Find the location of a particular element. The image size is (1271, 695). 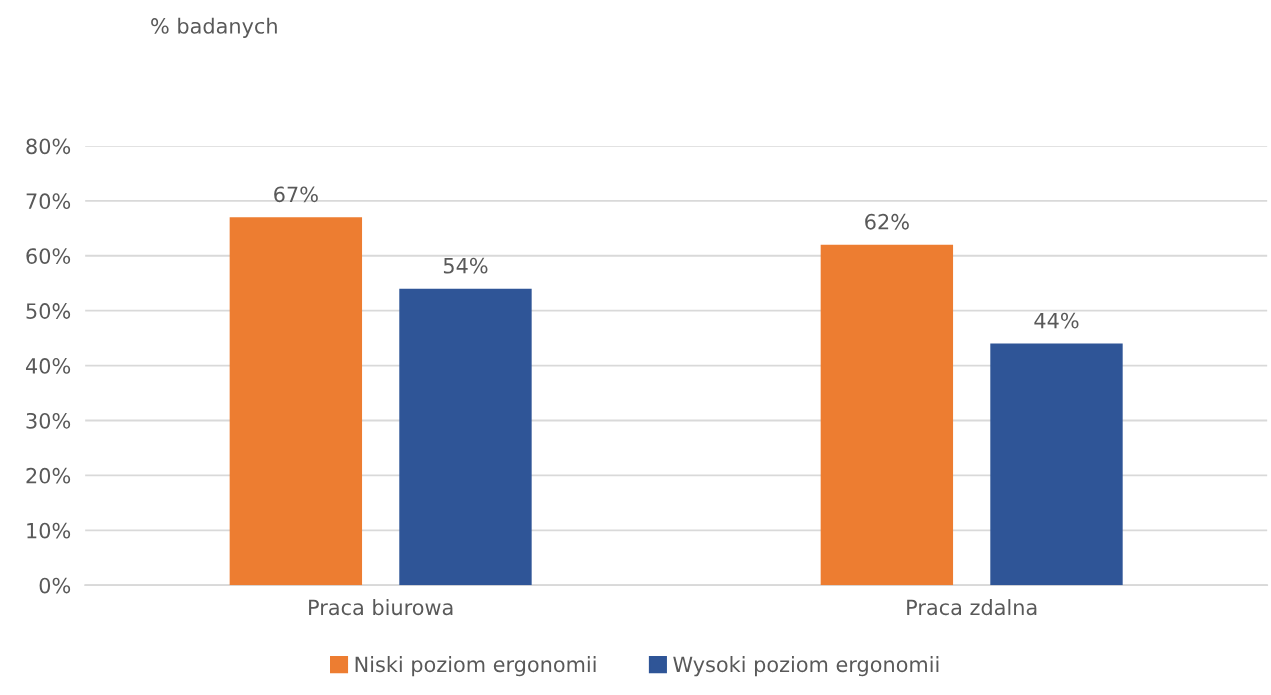

y-tick-label: 50% is located at coordinates (48, 311).